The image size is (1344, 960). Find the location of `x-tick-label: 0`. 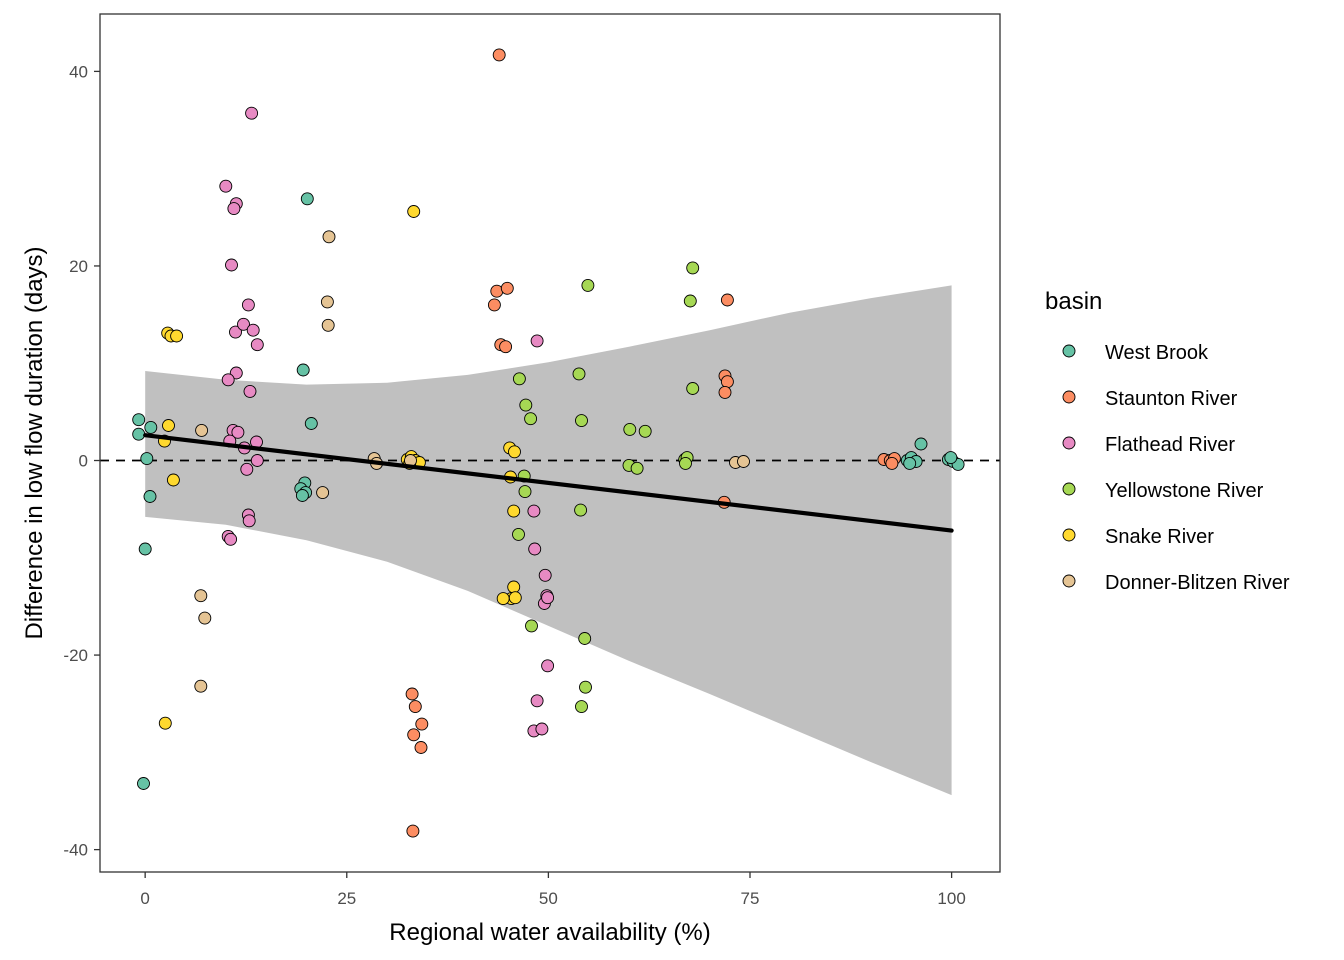

x-tick-label: 0 is located at coordinates (144, 898).